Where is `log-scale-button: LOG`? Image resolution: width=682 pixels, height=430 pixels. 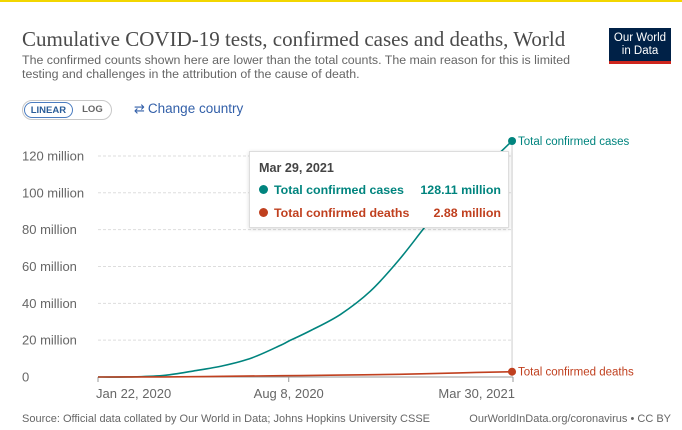 log-scale-button: LOG is located at coordinates (92, 109).